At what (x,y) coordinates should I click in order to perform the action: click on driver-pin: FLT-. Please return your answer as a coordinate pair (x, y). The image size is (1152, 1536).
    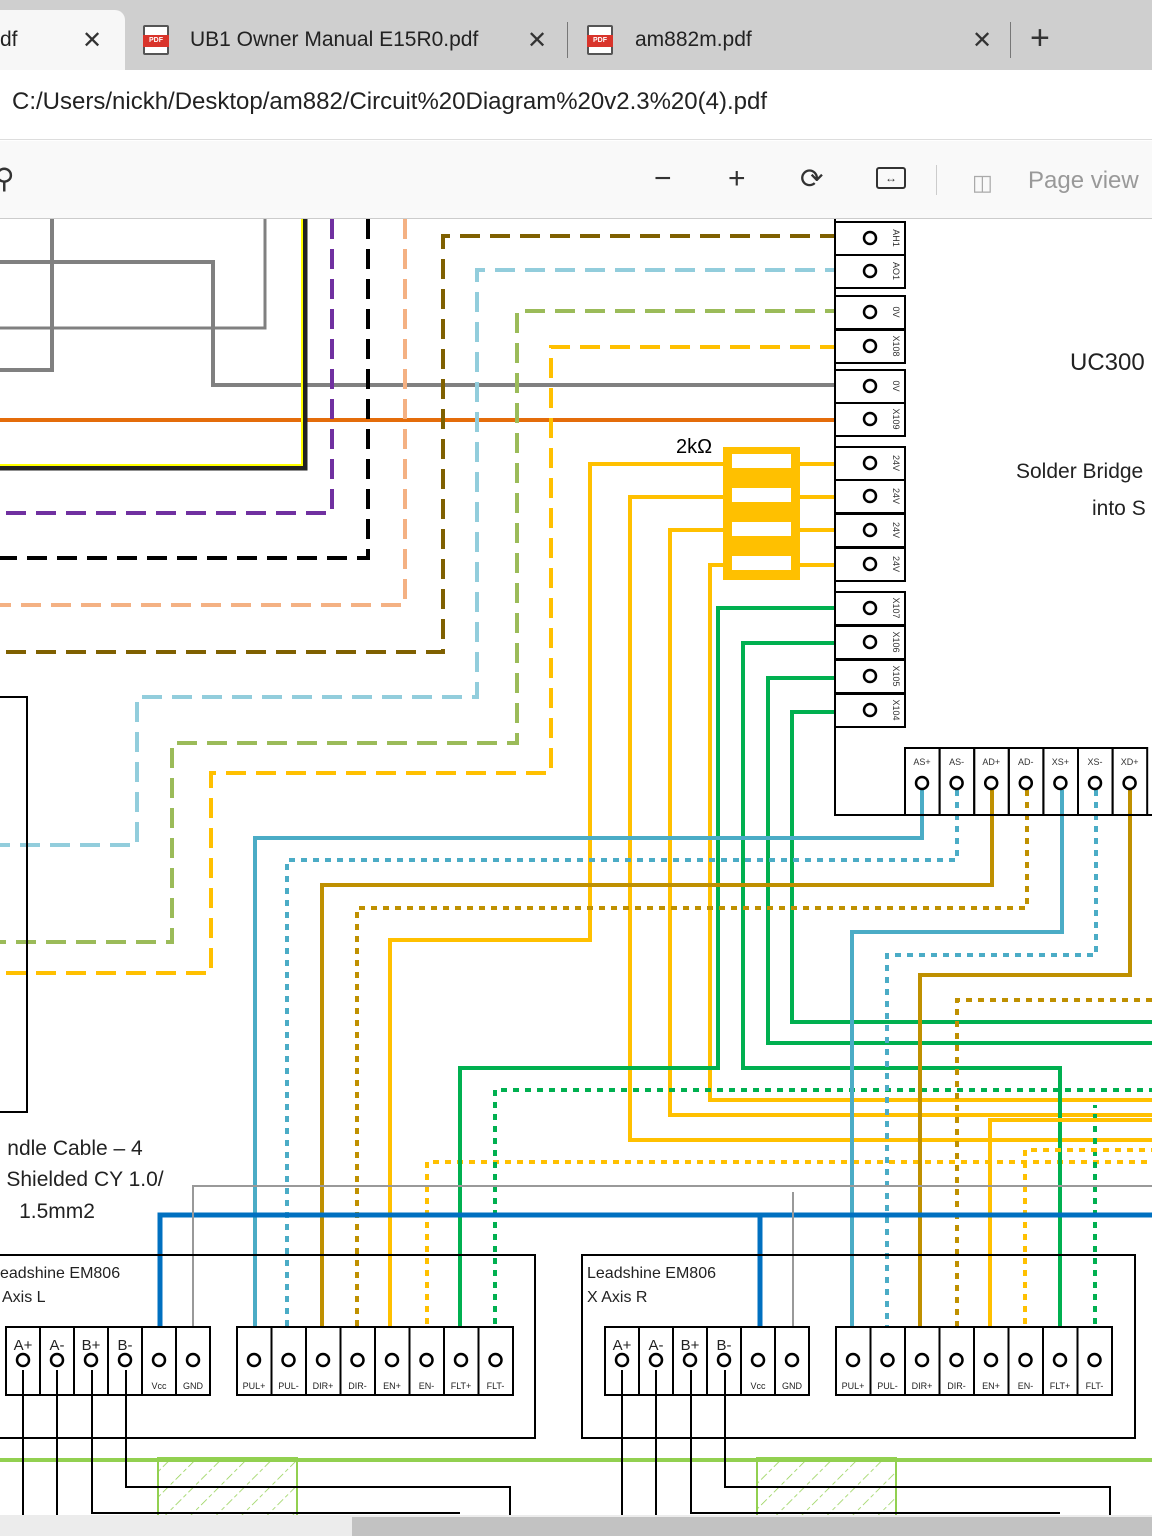
    Looking at the image, I should click on (495, 1361).